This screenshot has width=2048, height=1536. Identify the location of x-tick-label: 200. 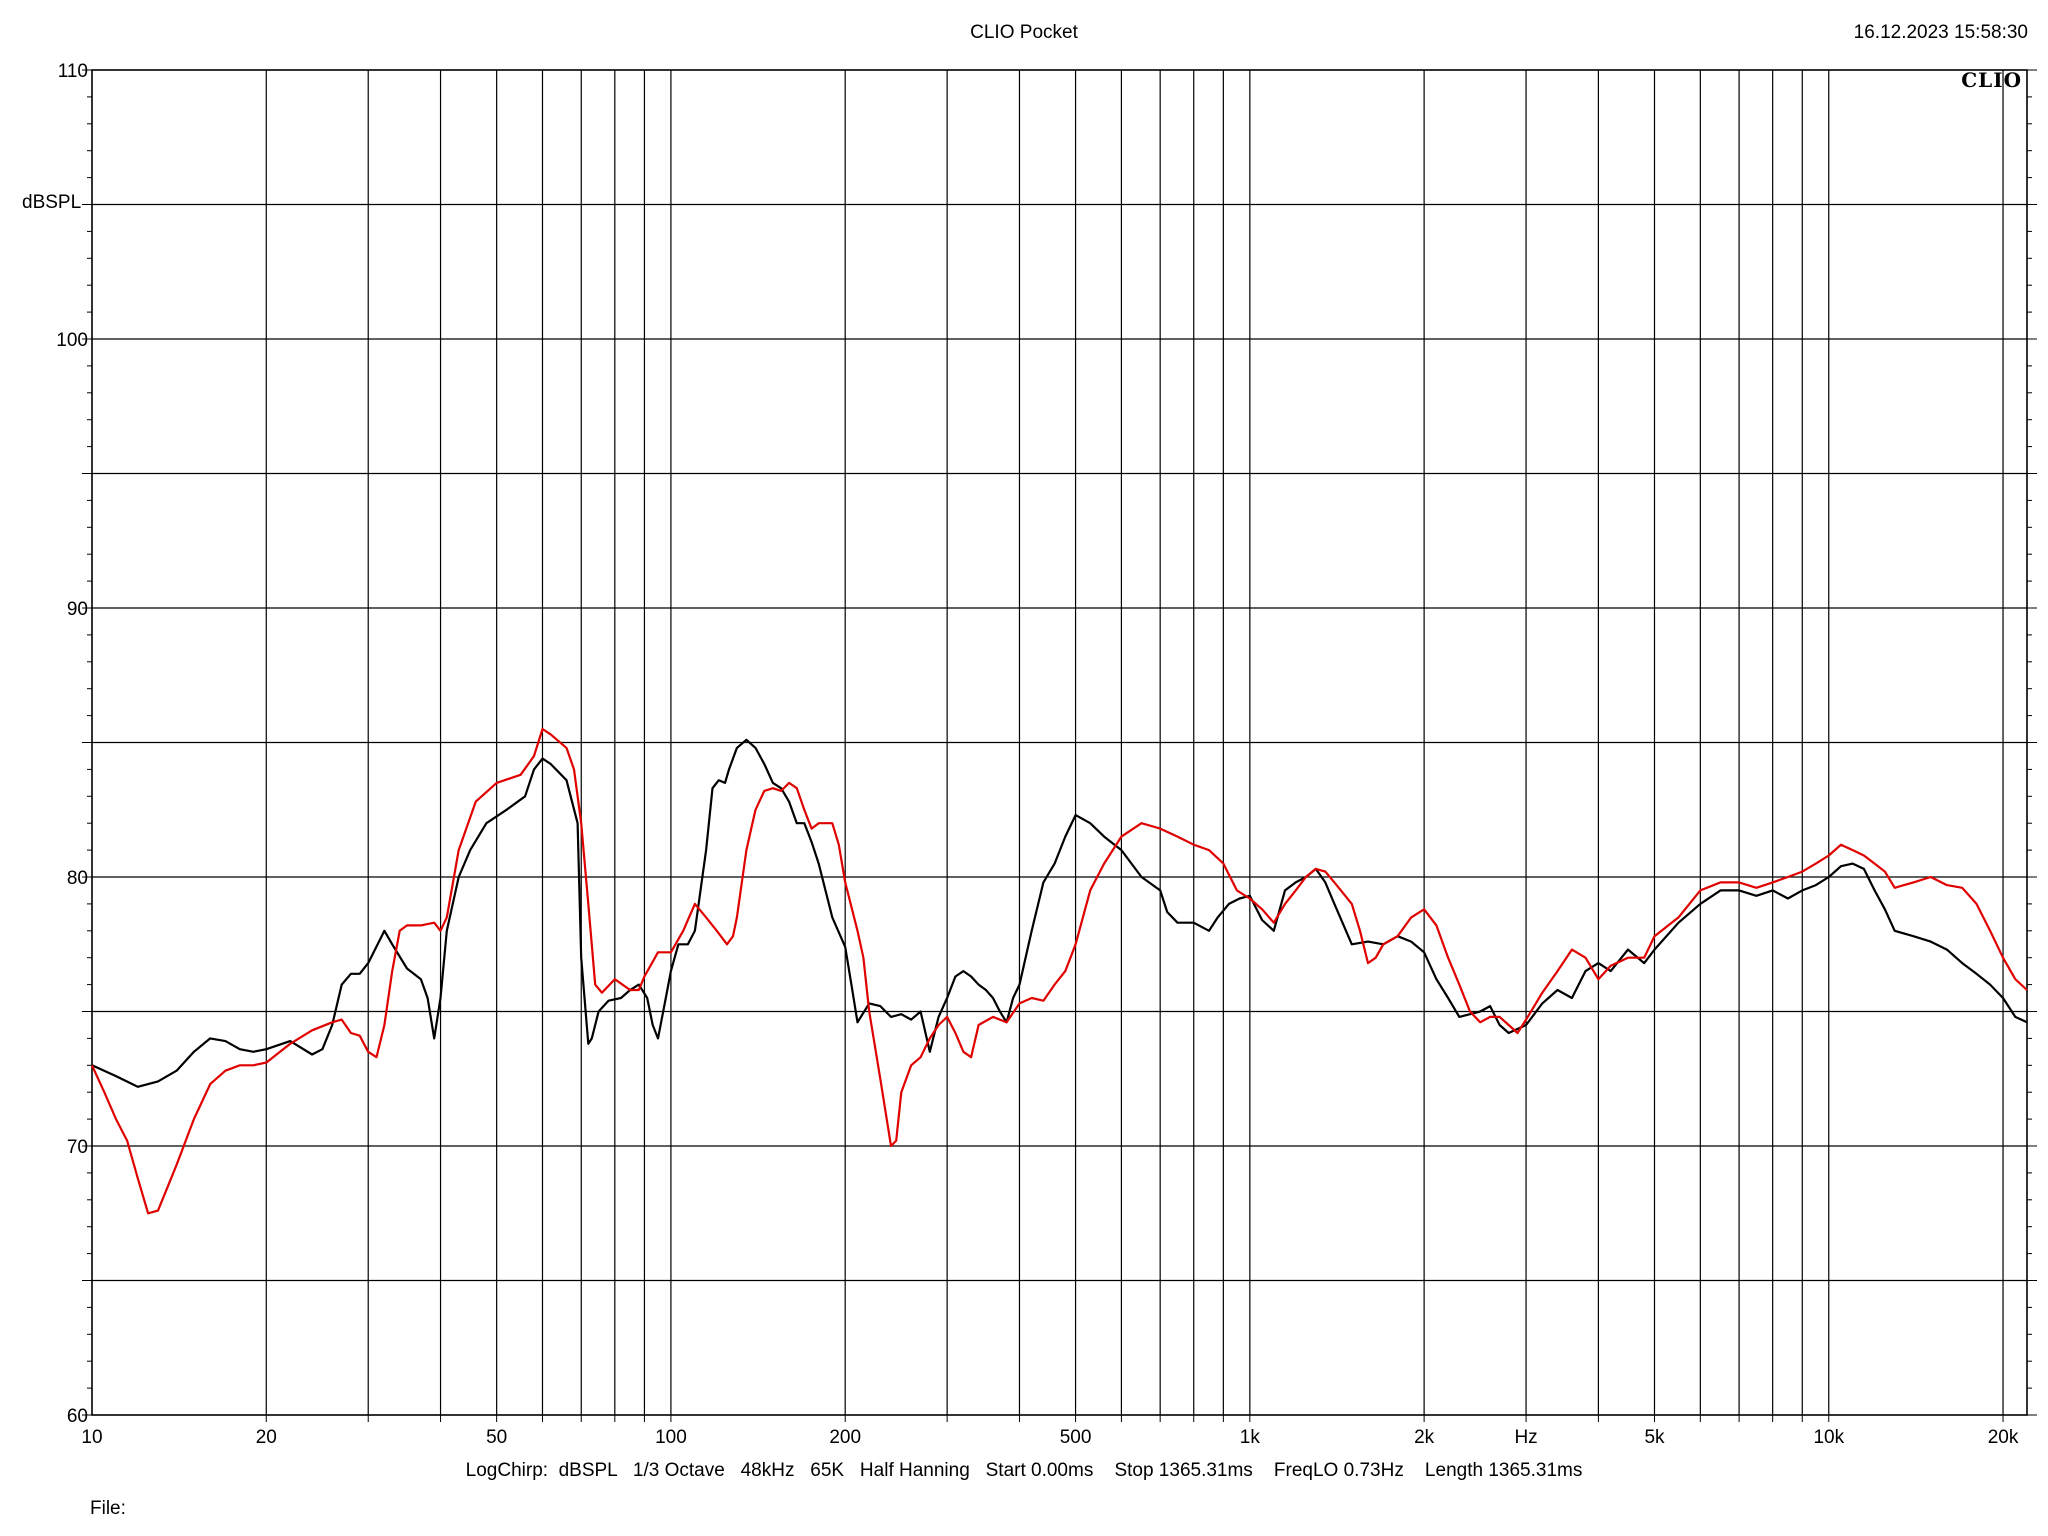
(845, 1437).